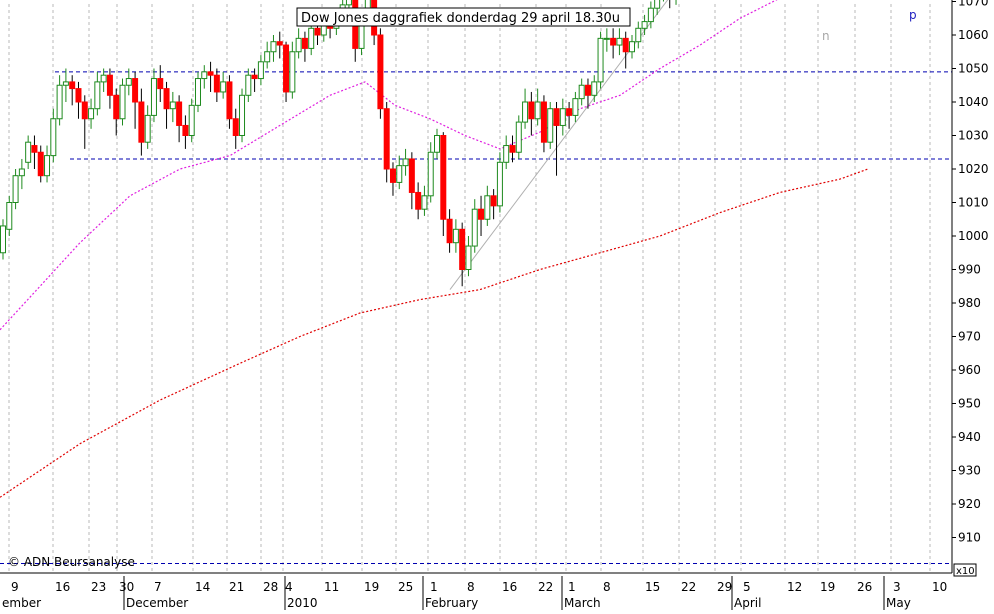 The height and width of the screenshot is (614, 994). What do you see at coordinates (794, 587) in the screenshot?
I see `x-tick-label: 12` at bounding box center [794, 587].